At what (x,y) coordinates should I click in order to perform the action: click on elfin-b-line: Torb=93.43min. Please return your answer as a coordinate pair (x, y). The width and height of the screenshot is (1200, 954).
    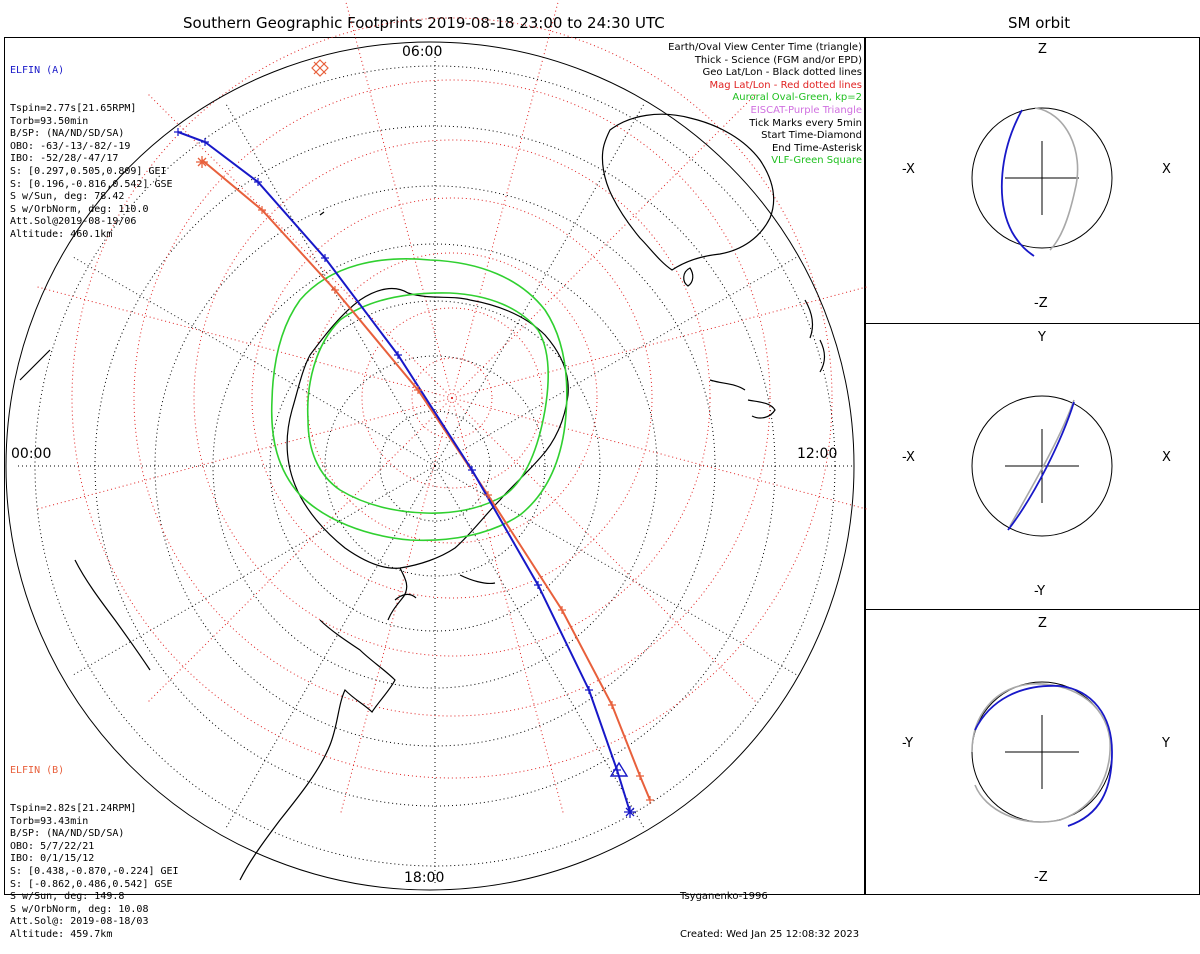
    Looking at the image, I should click on (49, 821).